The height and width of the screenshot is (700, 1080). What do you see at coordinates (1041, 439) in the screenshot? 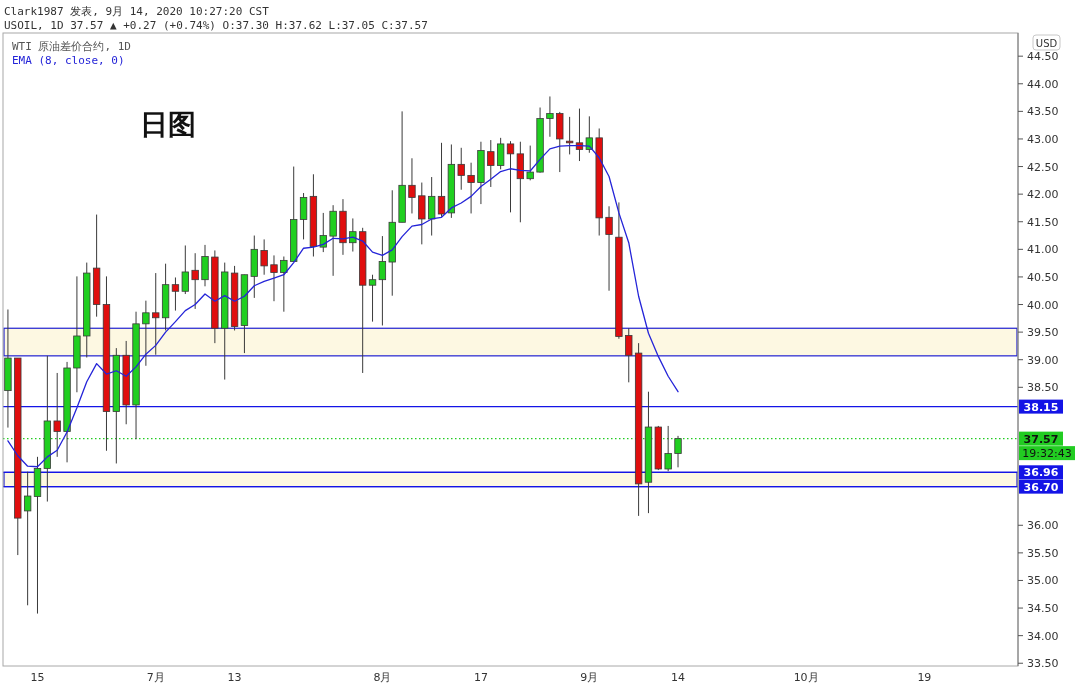
I see `ref-line-label: 37.57` at bounding box center [1041, 439].